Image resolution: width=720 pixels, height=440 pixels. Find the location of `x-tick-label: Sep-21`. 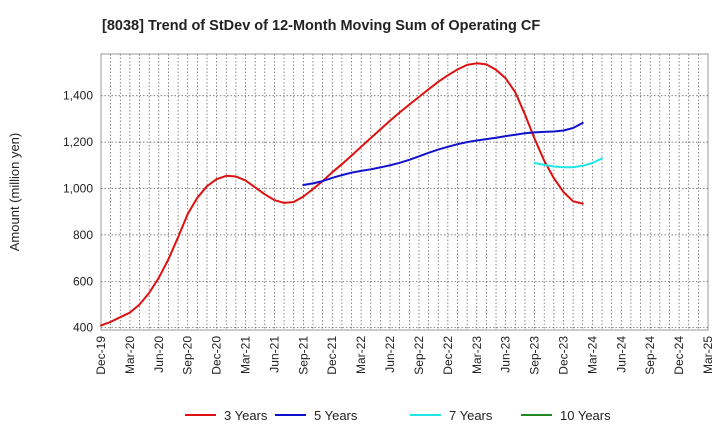

x-tick-label: Sep-21 is located at coordinates (303, 355).